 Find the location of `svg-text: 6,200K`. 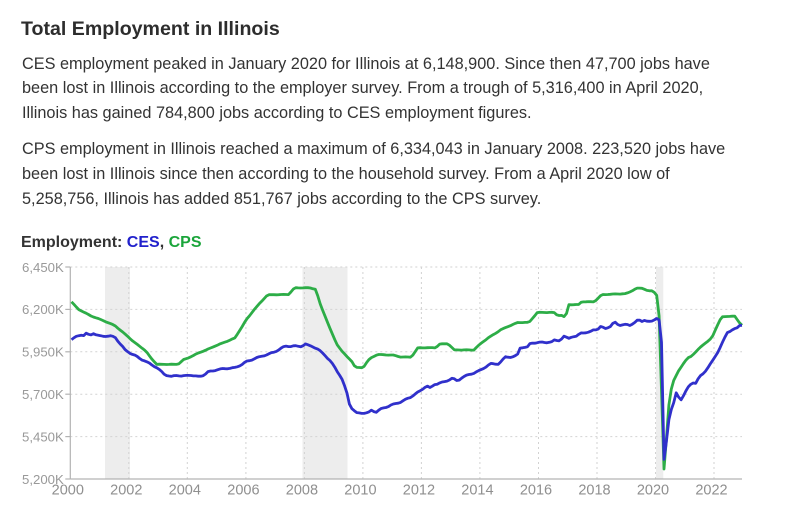

svg-text: 6,200K is located at coordinates (43, 309).